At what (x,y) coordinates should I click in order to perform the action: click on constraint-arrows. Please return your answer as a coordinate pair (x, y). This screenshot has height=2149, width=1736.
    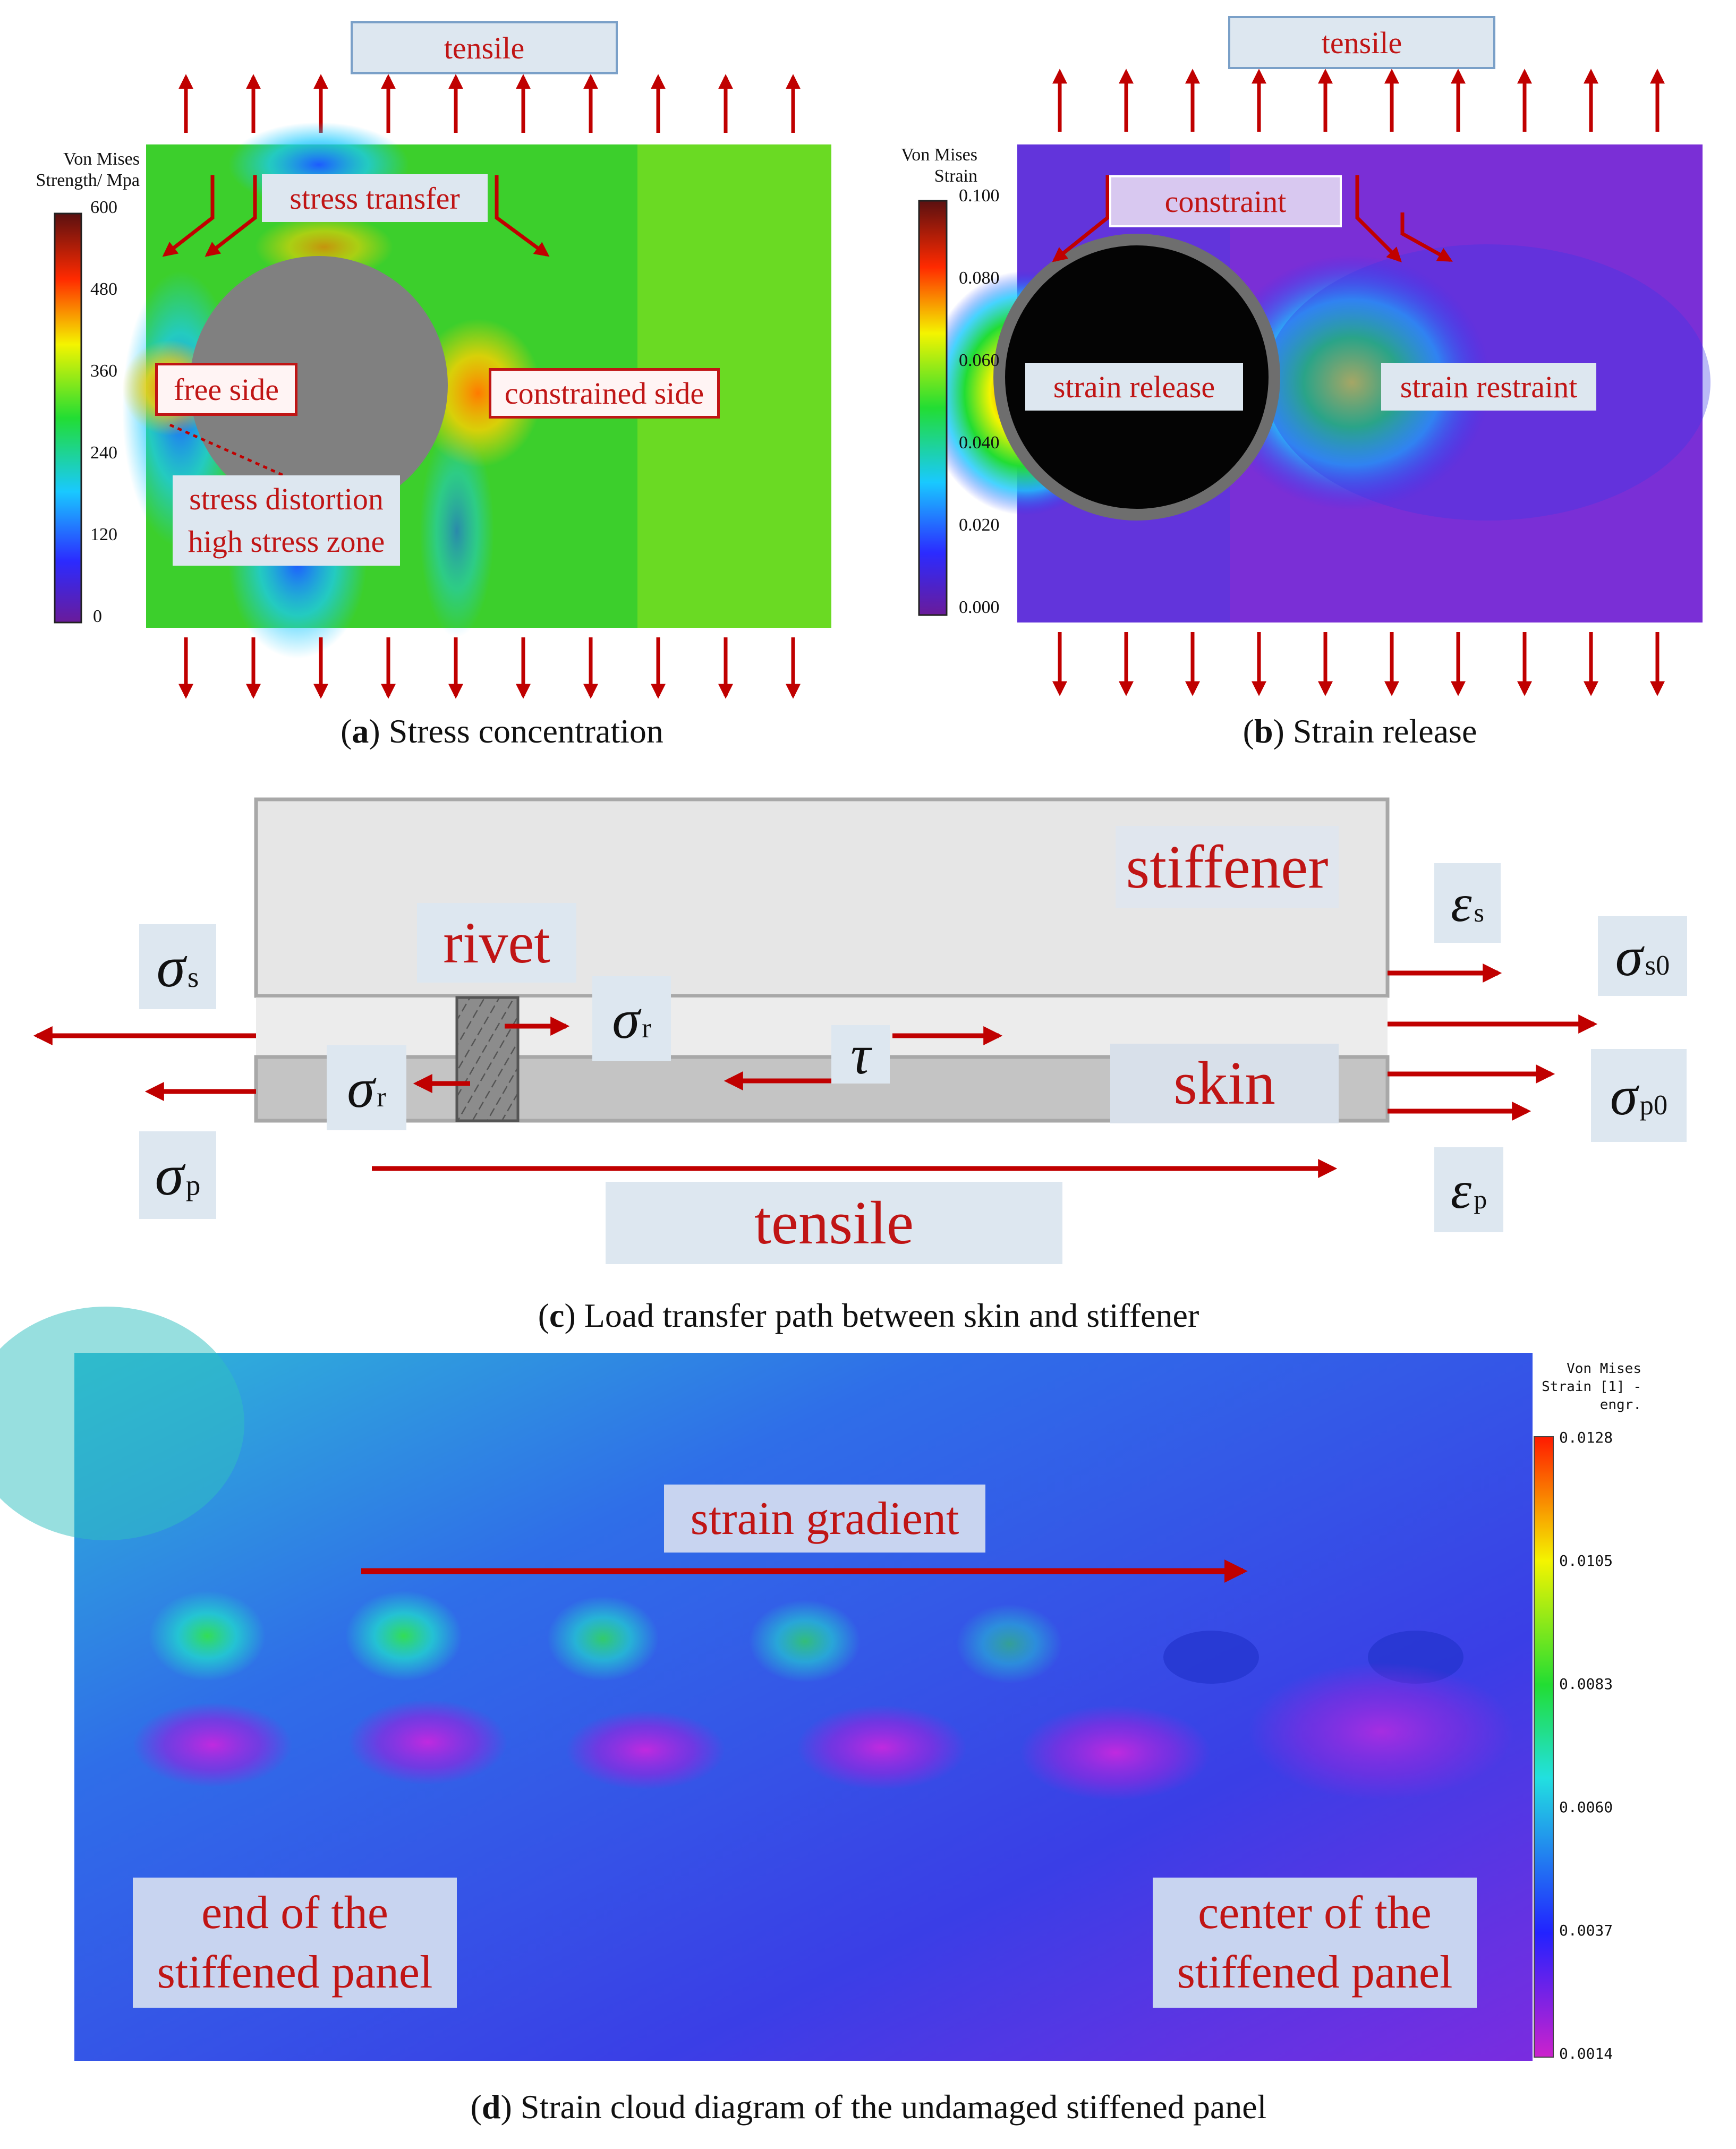
    Looking at the image, I should click on (1252, 218).